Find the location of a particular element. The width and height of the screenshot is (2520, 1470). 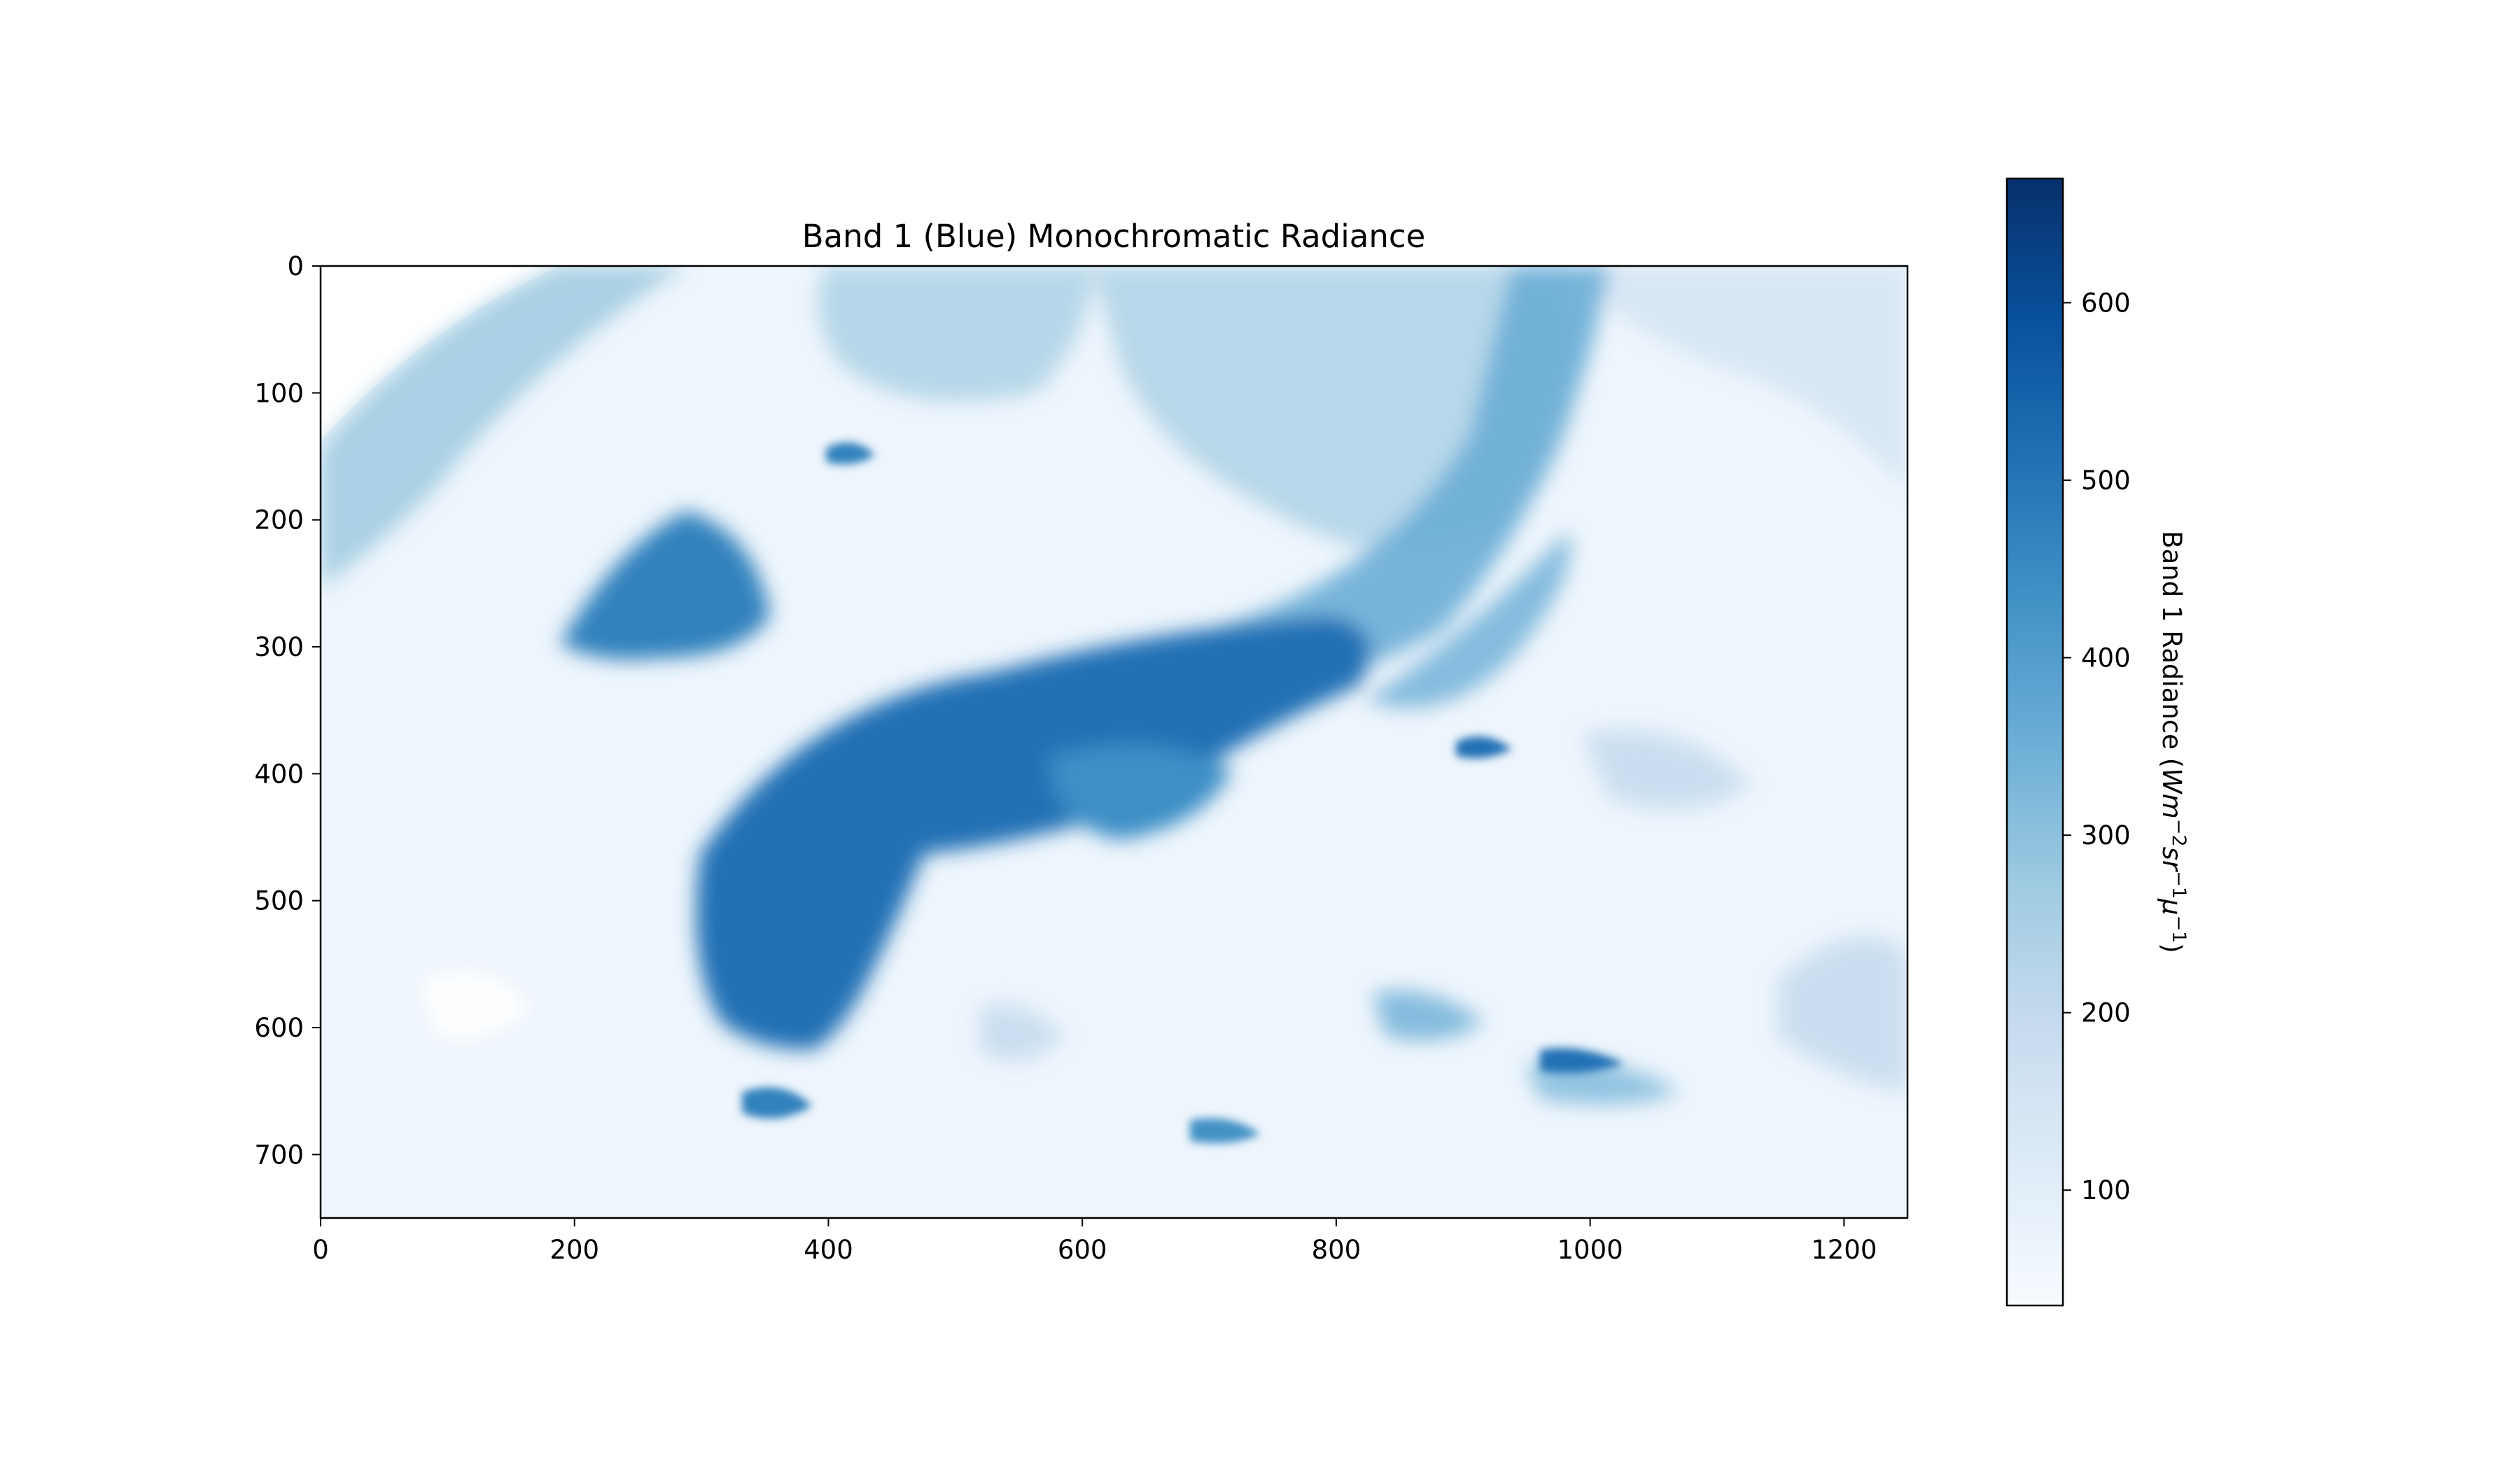

x-tick-label: 600 is located at coordinates (1082, 1250).